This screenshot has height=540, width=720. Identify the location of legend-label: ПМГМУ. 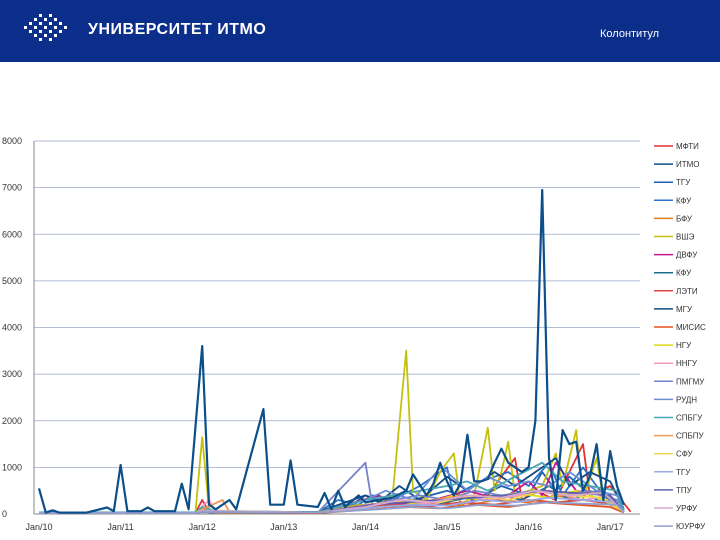
(690, 381).